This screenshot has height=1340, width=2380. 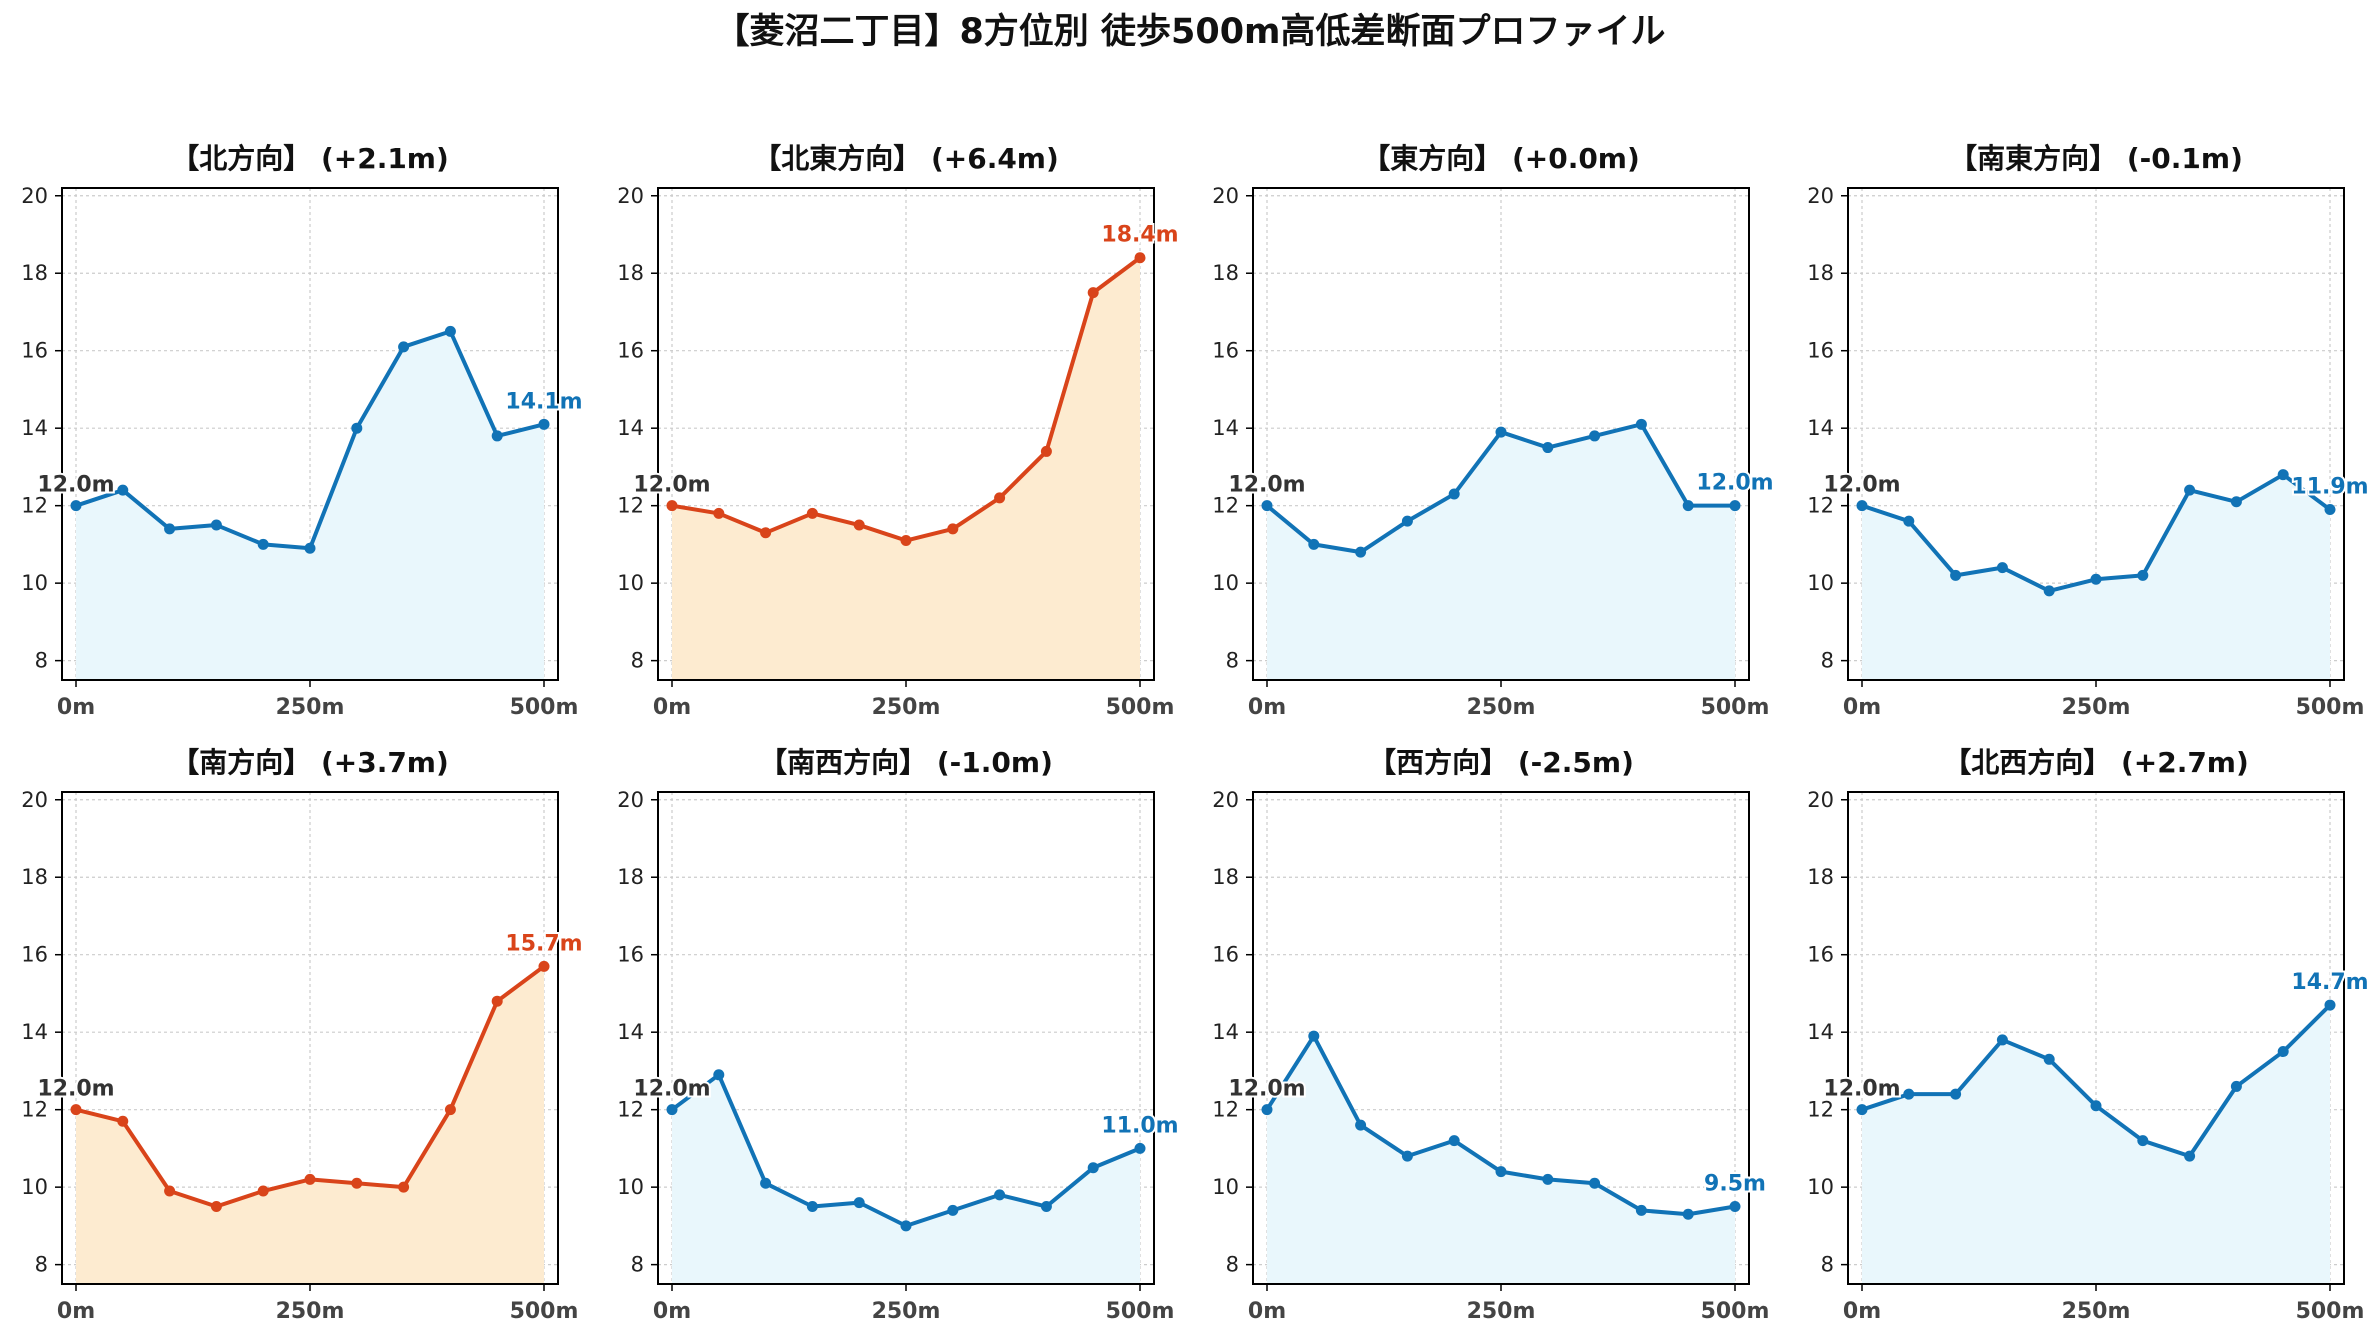 What do you see at coordinates (543, 943) in the screenshot?
I see `end-value-label: 15.7m` at bounding box center [543, 943].